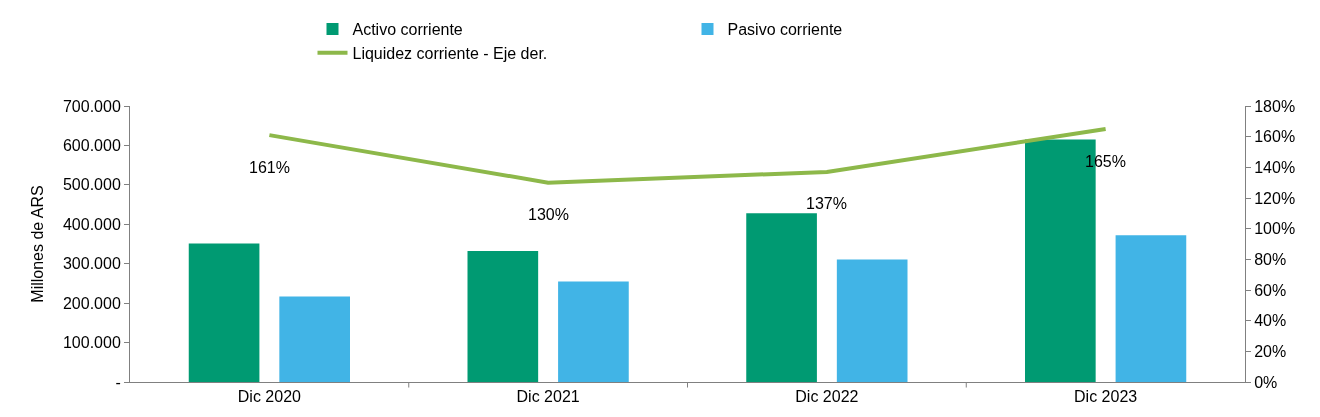 This screenshot has width=1320, height=417. What do you see at coordinates (91, 185) in the screenshot?
I see `y-tick-label: 500.000` at bounding box center [91, 185].